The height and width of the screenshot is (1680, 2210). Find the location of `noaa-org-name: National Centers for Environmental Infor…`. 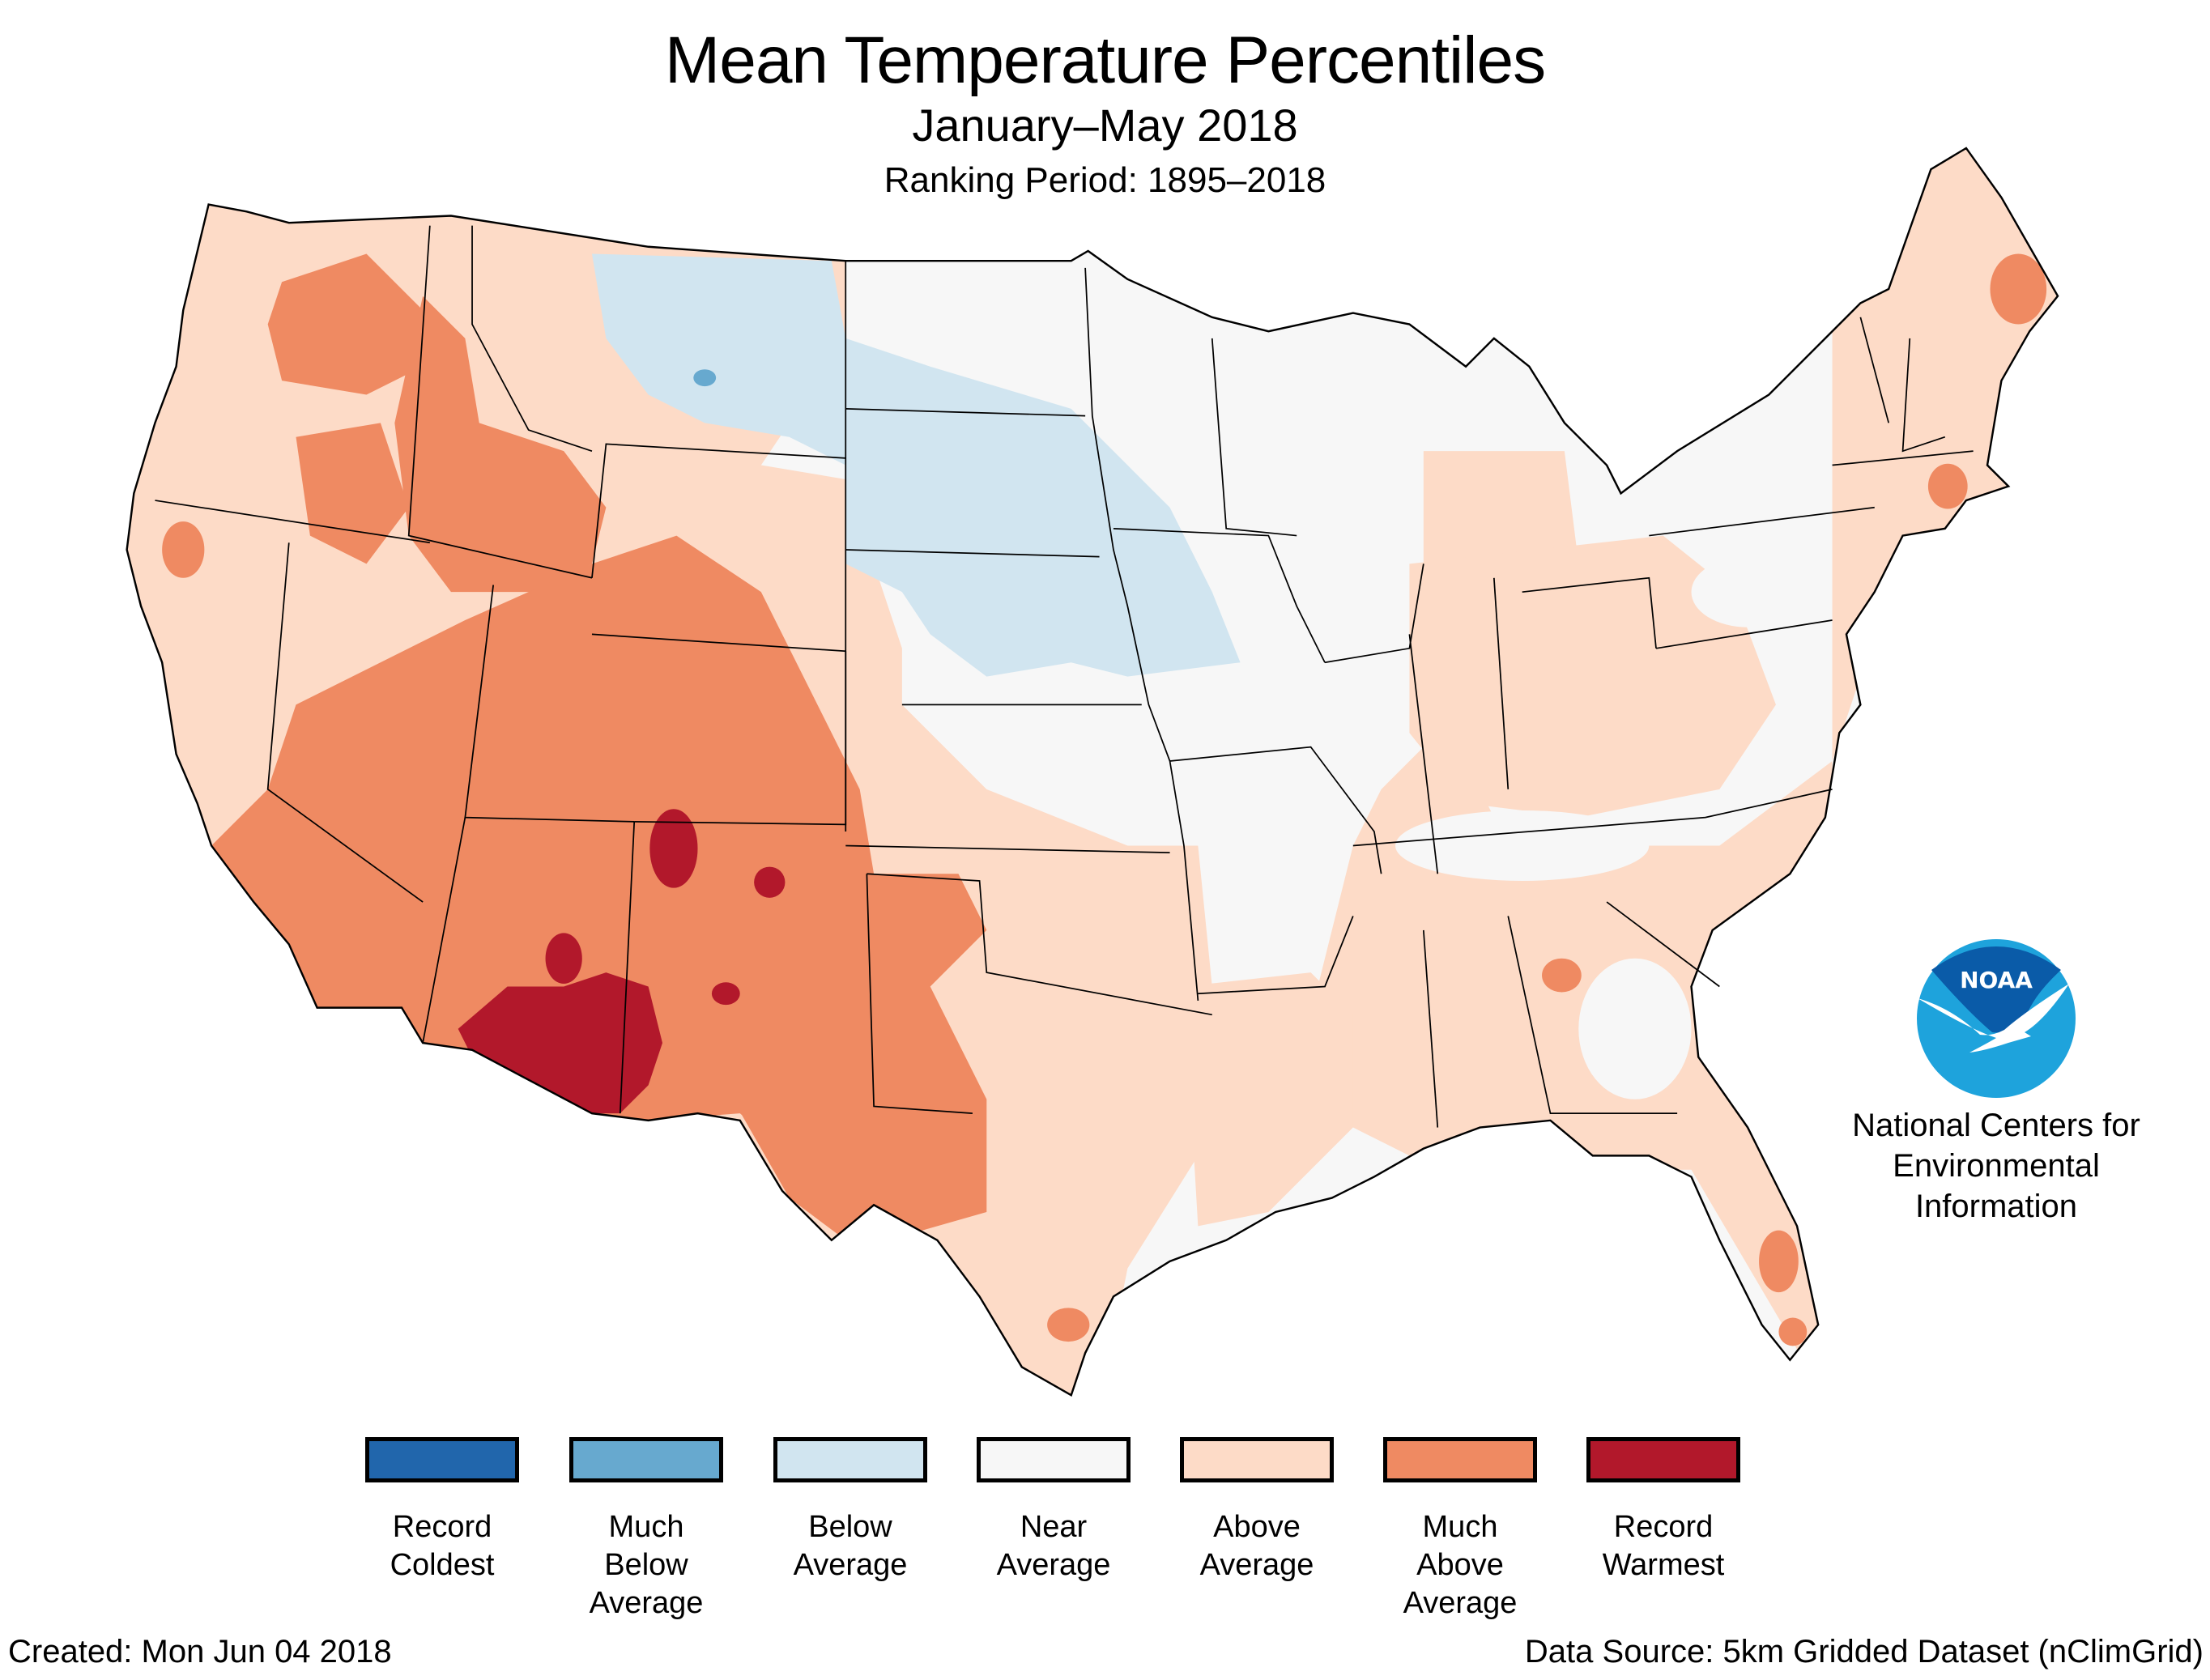

noaa-org-name: National Centers for Environmental Infor… is located at coordinates (1996, 1166).